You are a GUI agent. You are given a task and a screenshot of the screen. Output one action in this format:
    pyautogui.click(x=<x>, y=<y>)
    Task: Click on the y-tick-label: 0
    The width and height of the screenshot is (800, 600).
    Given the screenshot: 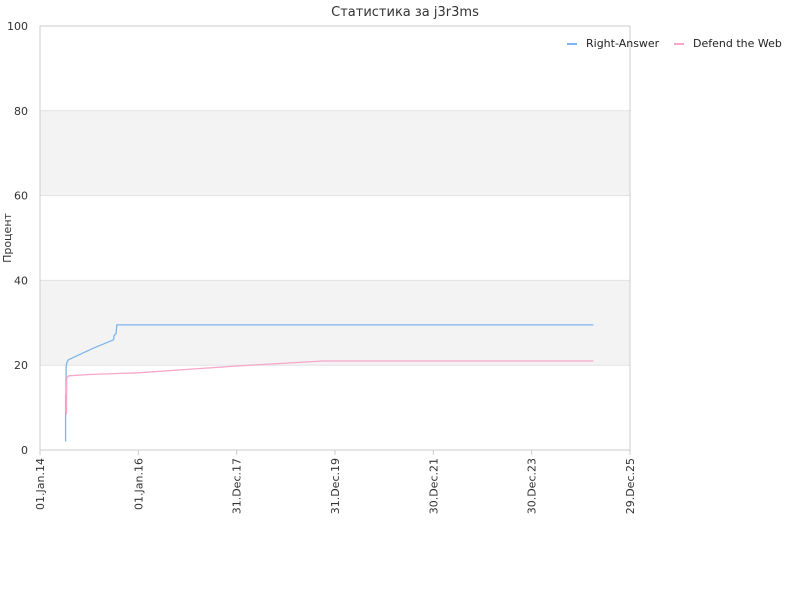 What is the action you would take?
    pyautogui.click(x=24, y=450)
    